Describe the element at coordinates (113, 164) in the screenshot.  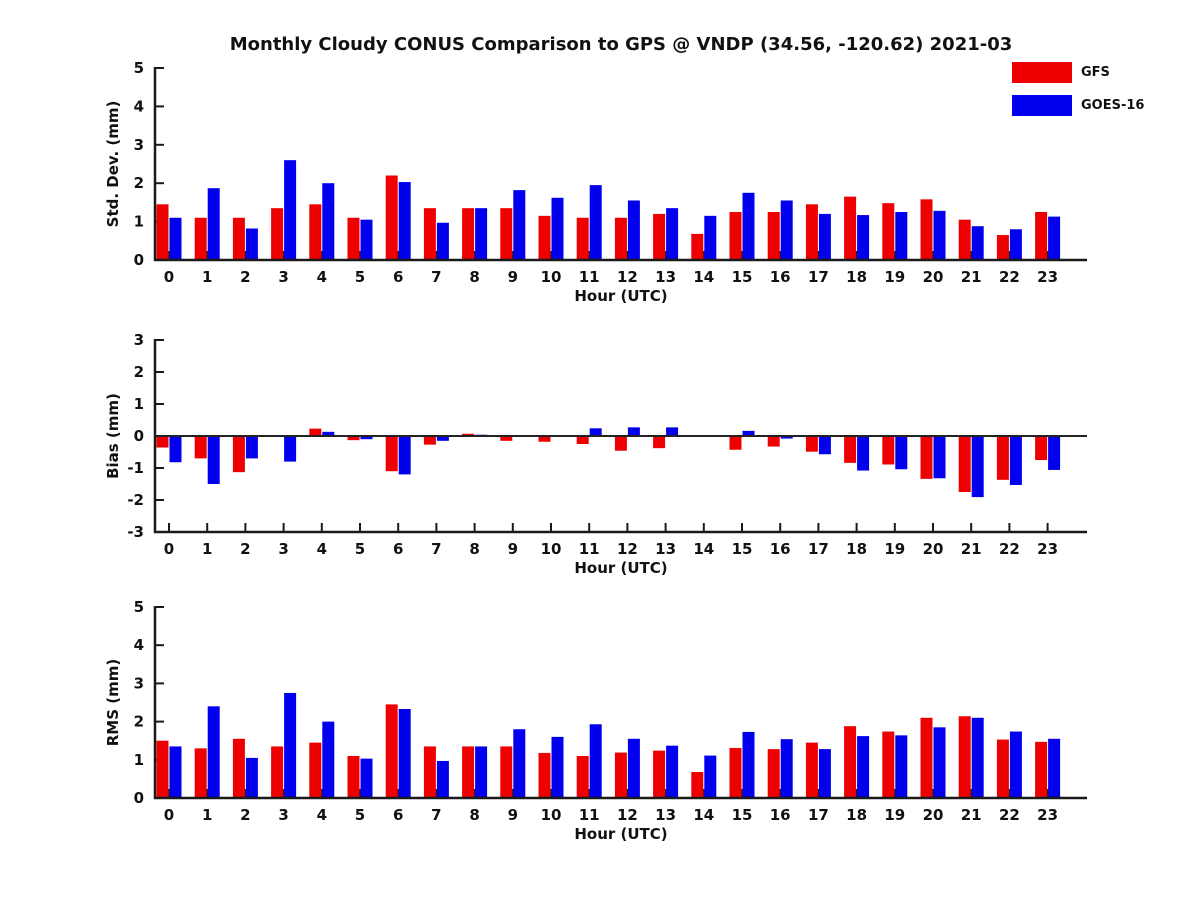
I see `y-axis-label: Std. Dev. (mm)` at that location.